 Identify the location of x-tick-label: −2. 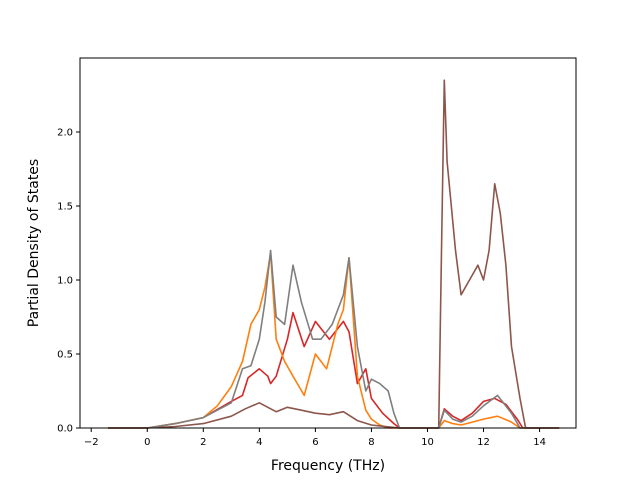
(91, 442).